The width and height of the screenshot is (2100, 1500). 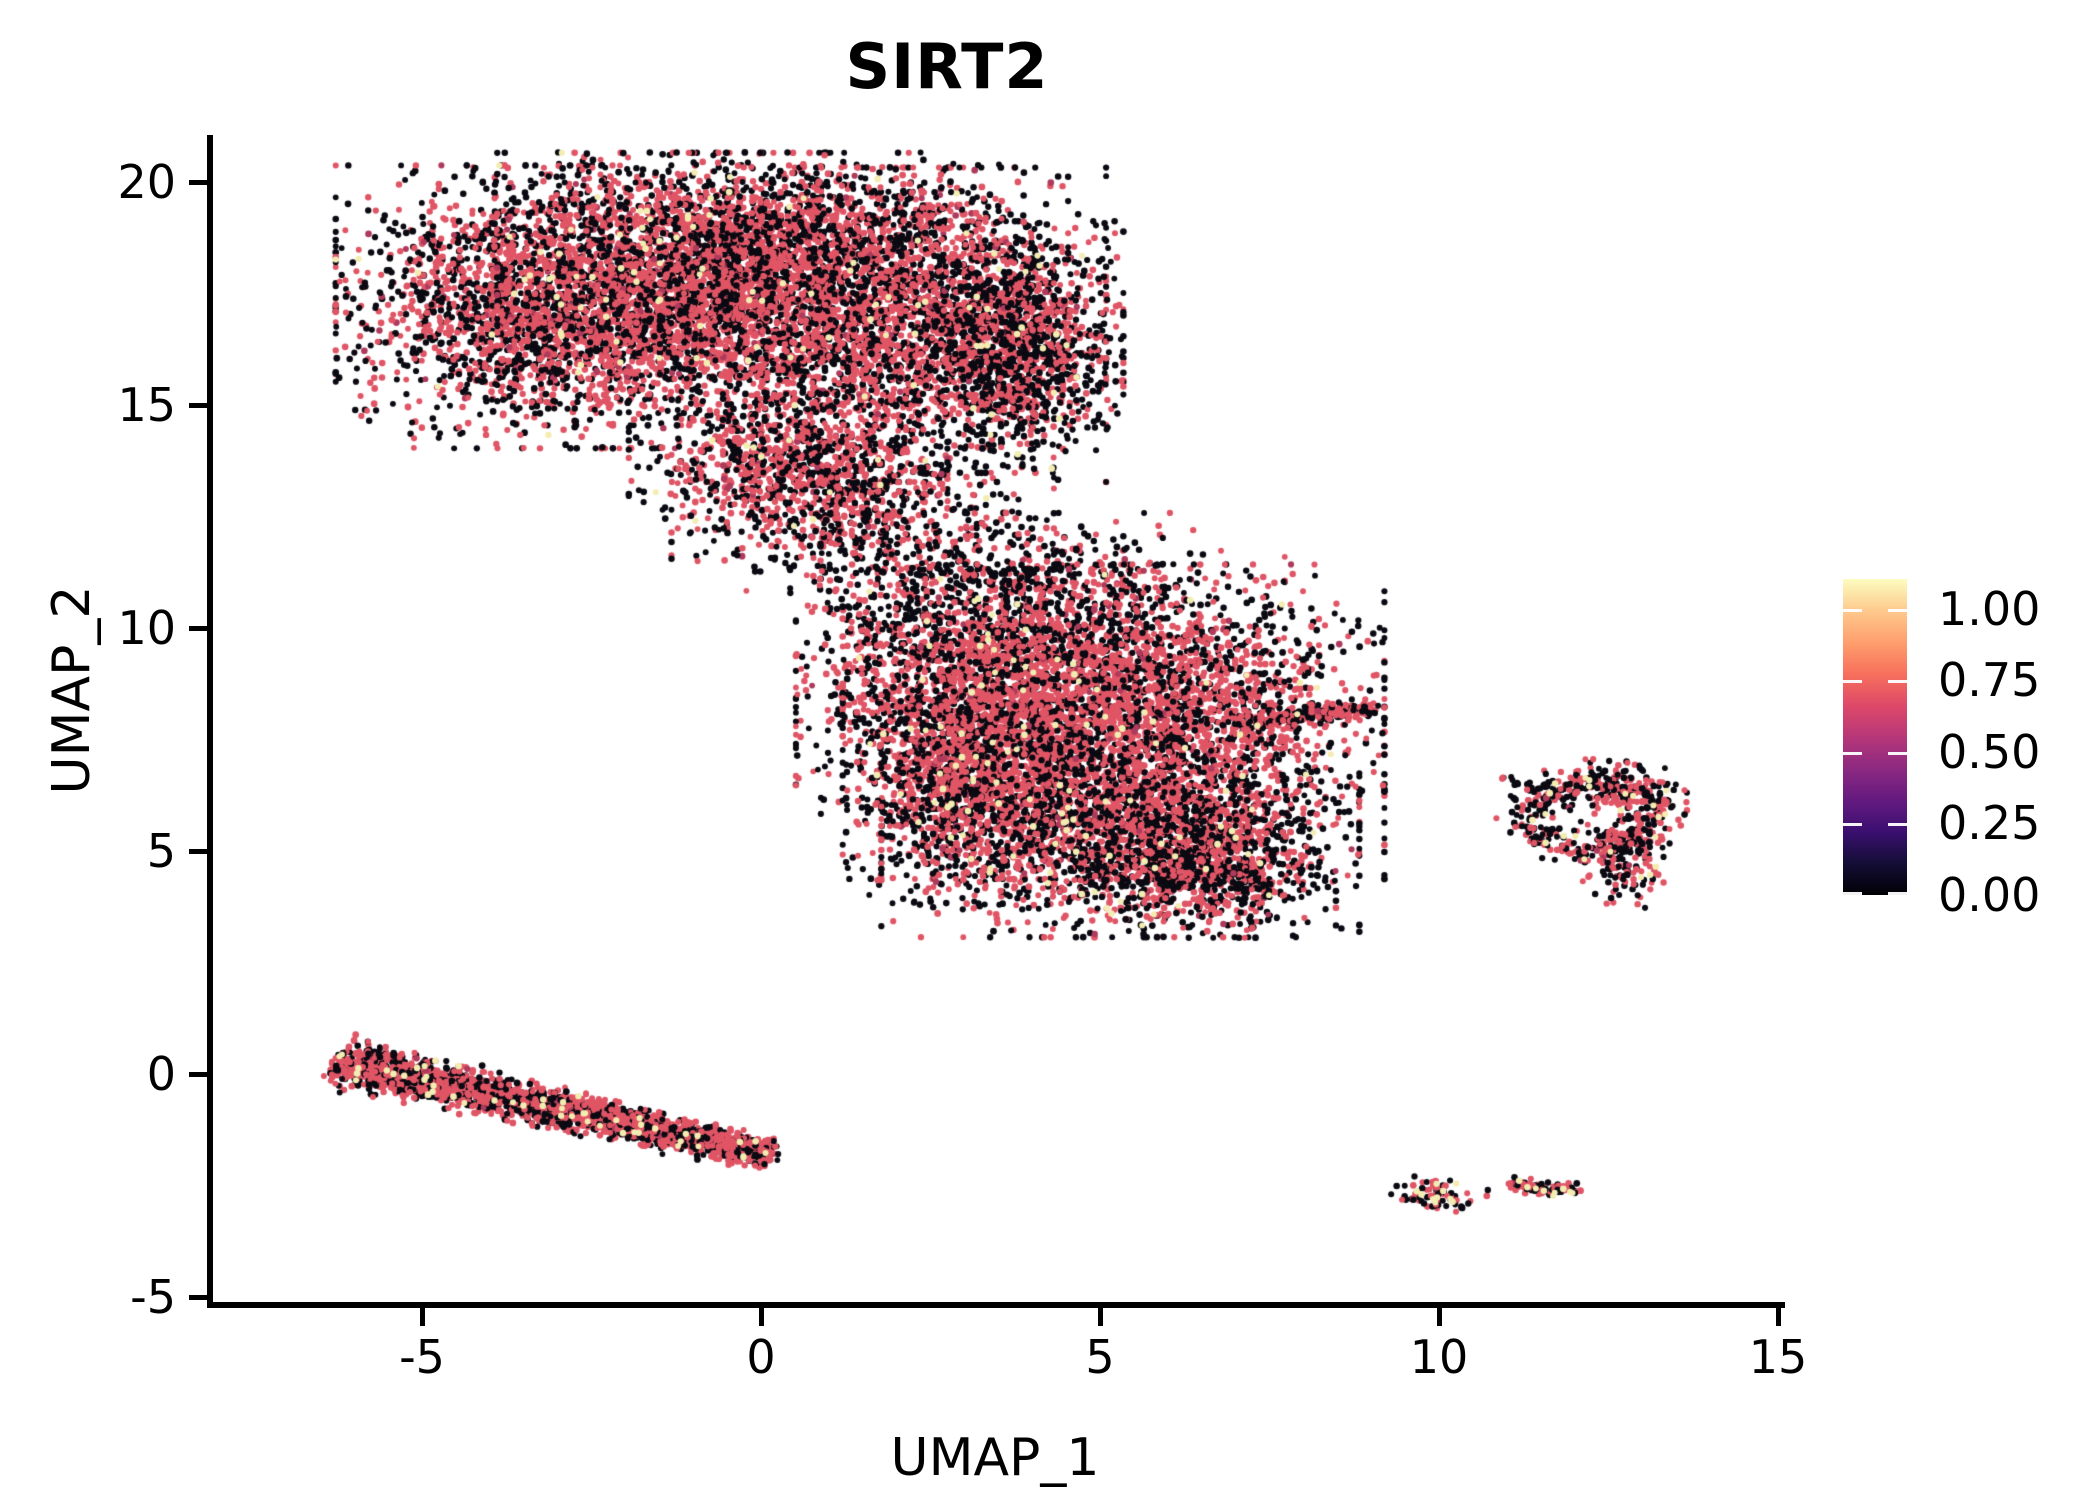 What do you see at coordinates (1989, 608) in the screenshot?
I see `colorbar-tick-label: 1.00` at bounding box center [1989, 608].